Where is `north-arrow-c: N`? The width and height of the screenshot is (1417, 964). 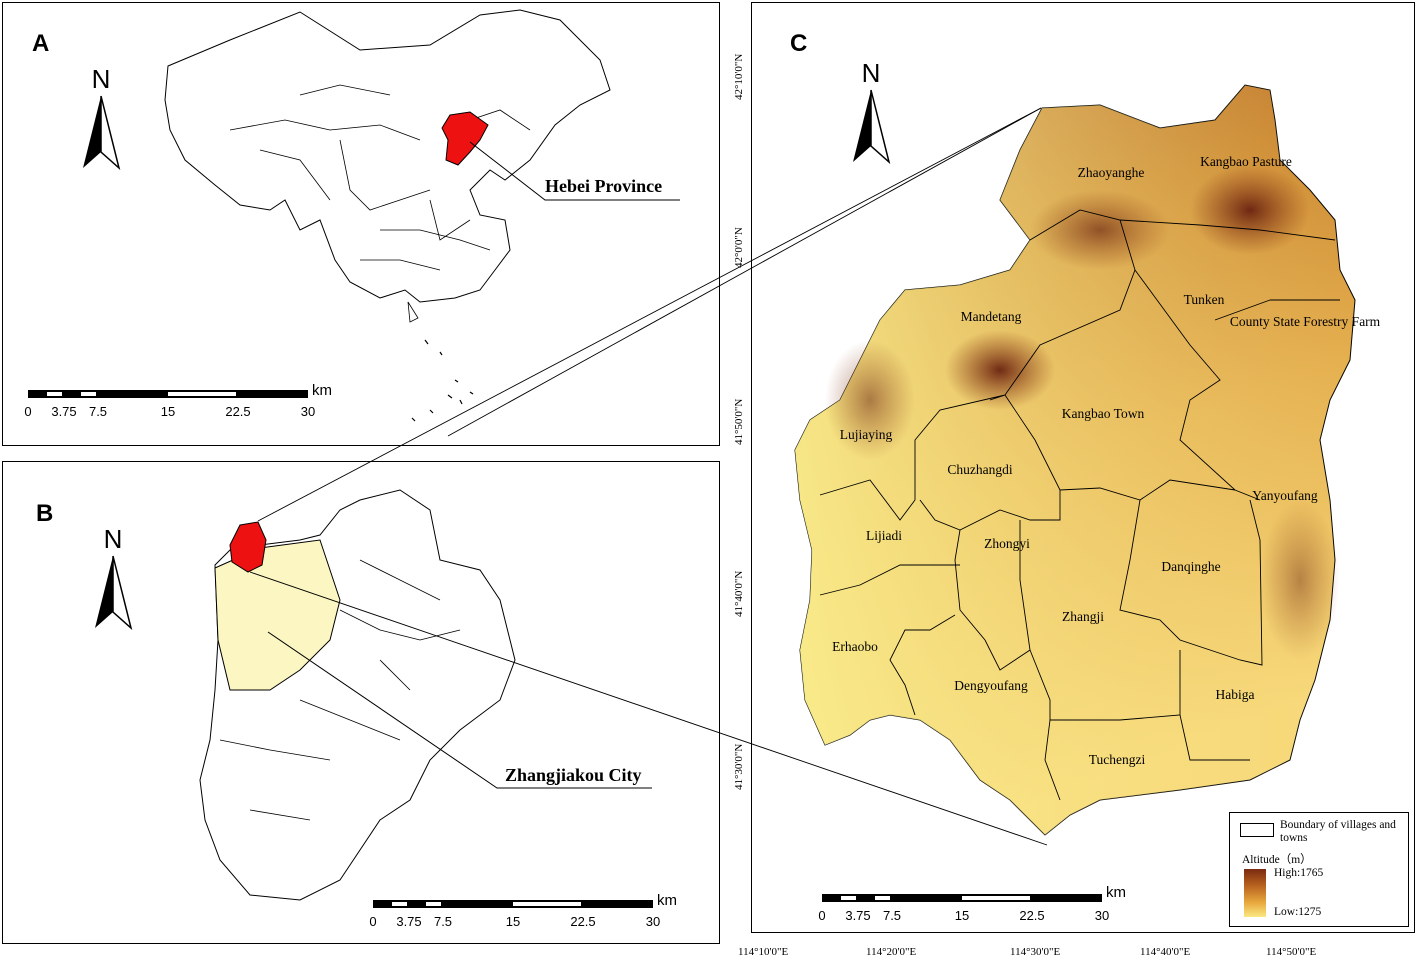
north-arrow-c: N is located at coordinates (871, 115).